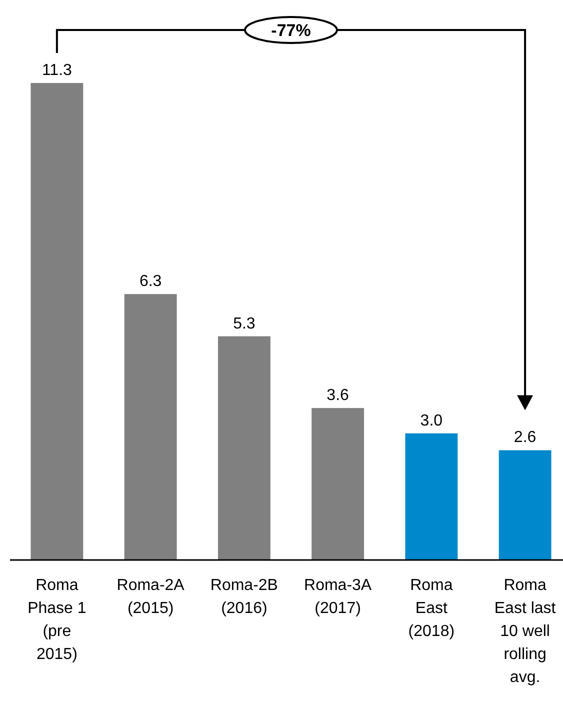  What do you see at coordinates (431, 421) in the screenshot?
I see `data-label: 3.0` at bounding box center [431, 421].